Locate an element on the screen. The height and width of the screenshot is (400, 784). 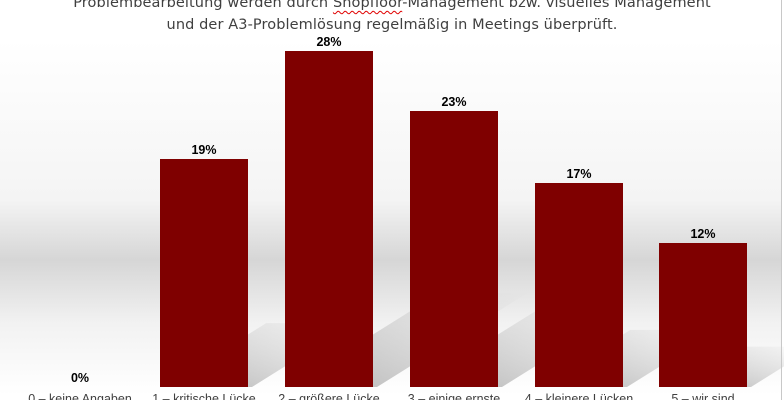
data-label: 0% is located at coordinates (80, 378).